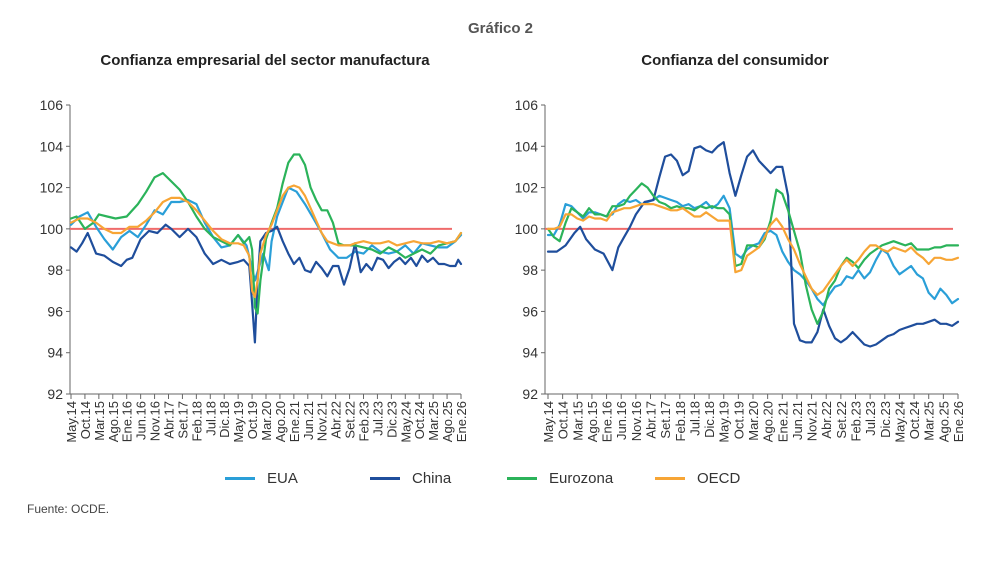 The height and width of the screenshot is (562, 1001). I want to click on main-title: Gráfico 2, so click(500, 28).